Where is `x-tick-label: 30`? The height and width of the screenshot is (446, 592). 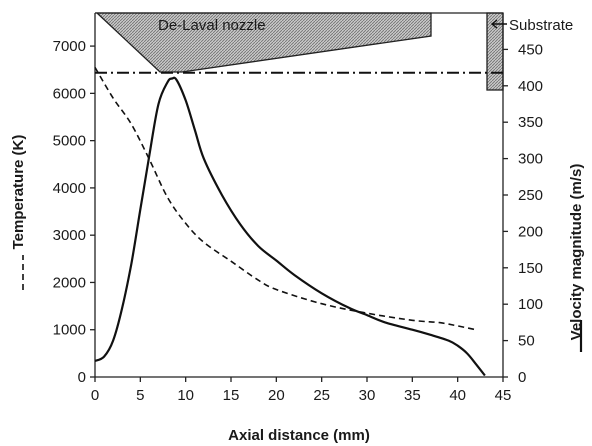 x-tick-label: 30 is located at coordinates (367, 395).